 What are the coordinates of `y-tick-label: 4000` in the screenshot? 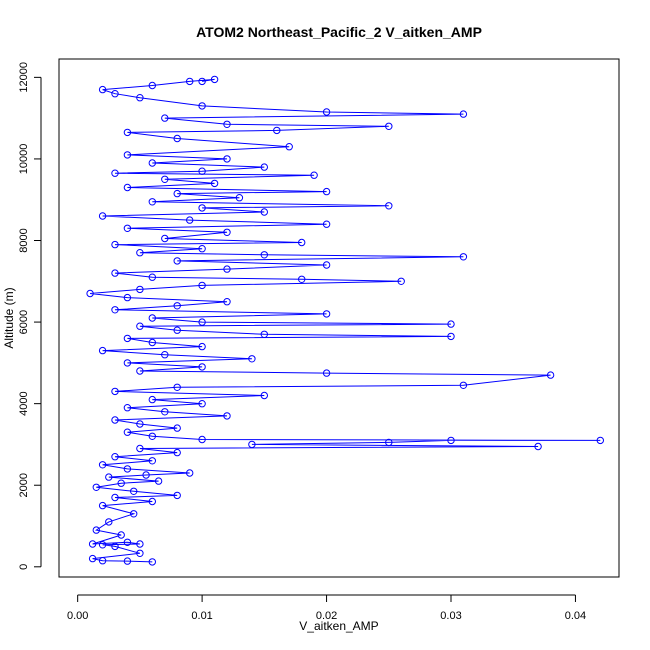 It's located at (24, 403).